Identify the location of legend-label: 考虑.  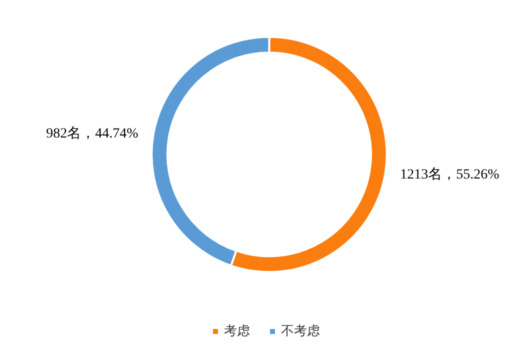
(237, 331).